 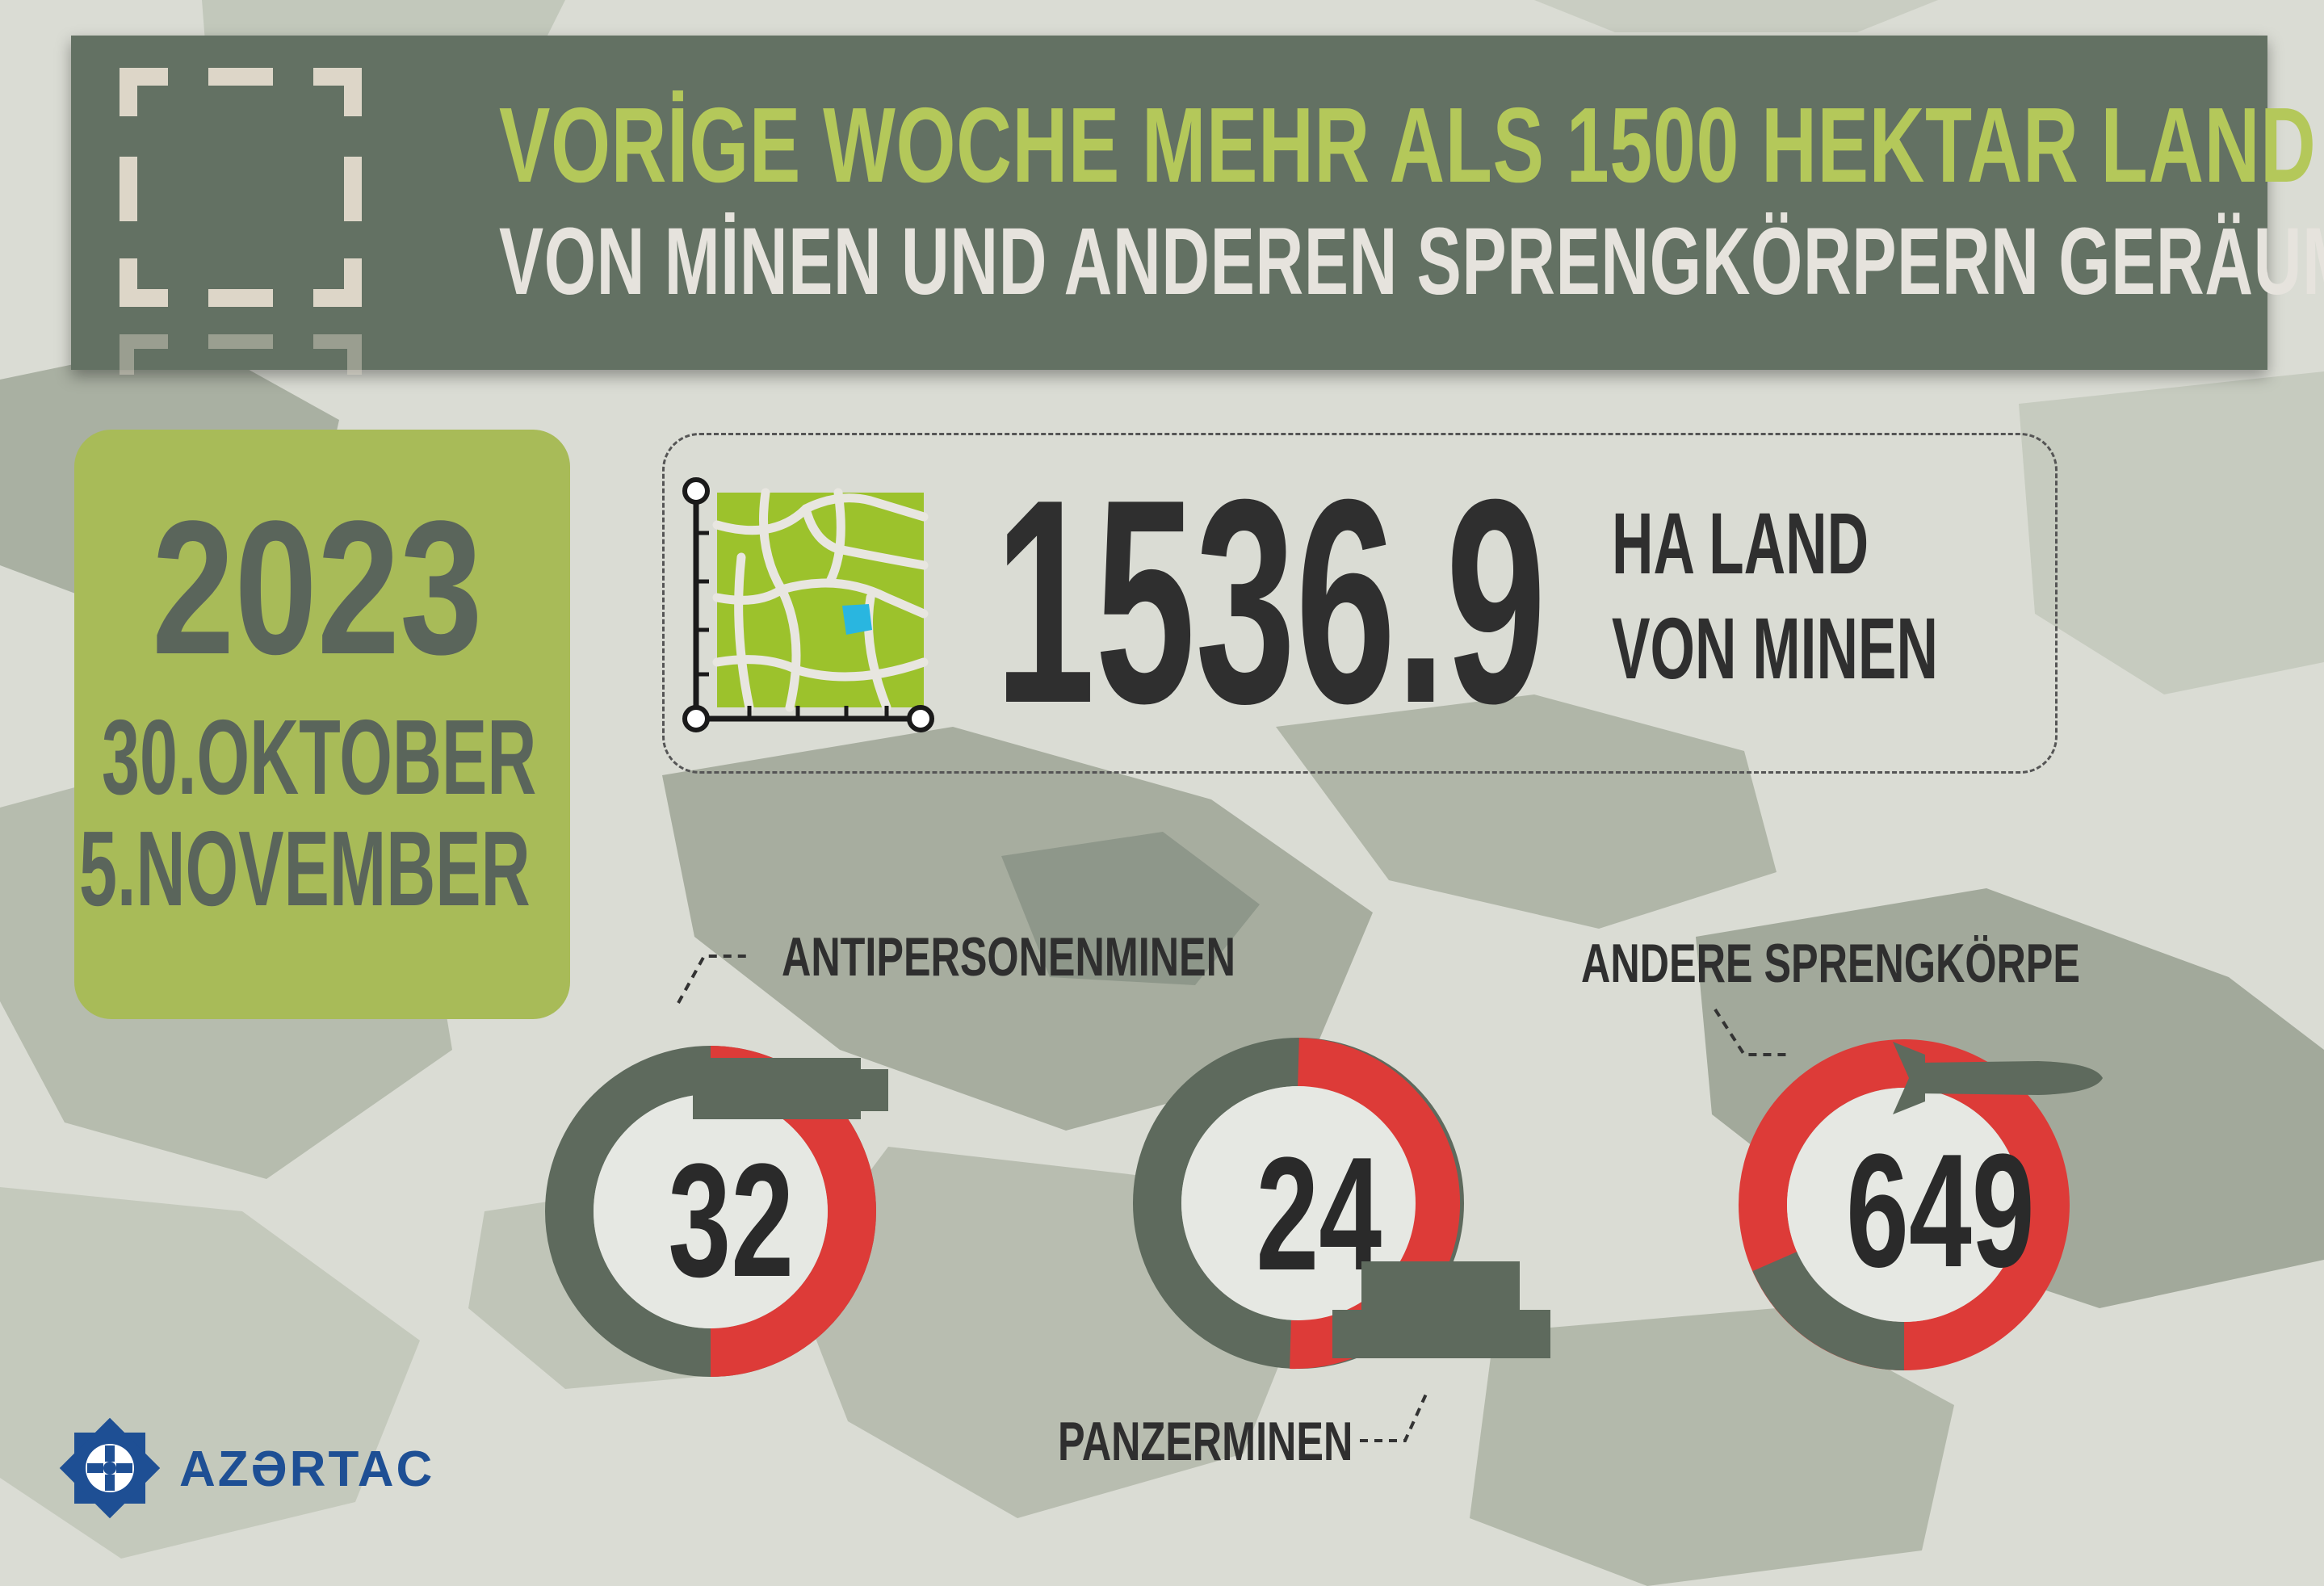 What do you see at coordinates (1775, 648) in the screenshot?
I see `area-unit-line2: VON MINEN` at bounding box center [1775, 648].